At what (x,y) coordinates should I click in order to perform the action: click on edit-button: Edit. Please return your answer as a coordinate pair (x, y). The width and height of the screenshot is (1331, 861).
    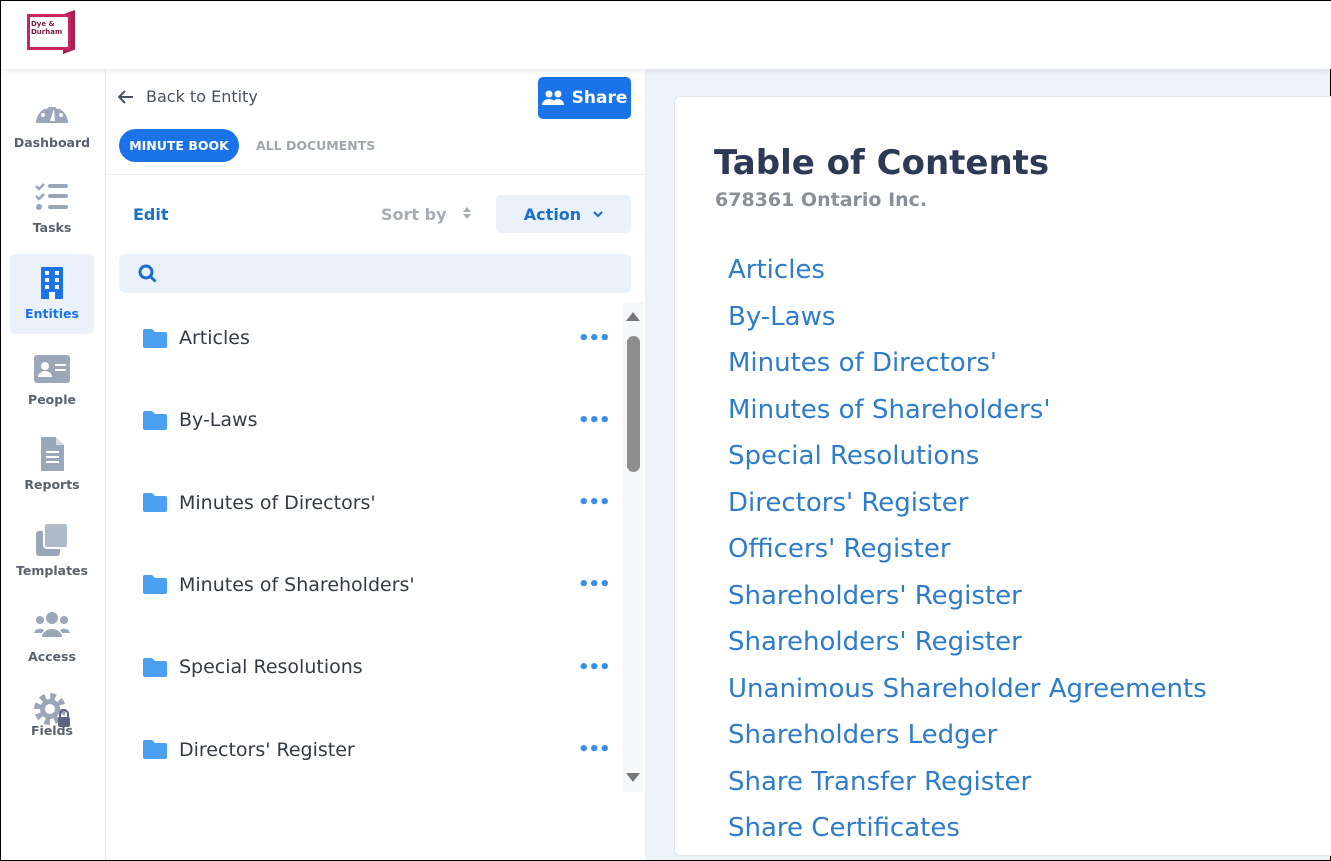
    Looking at the image, I should click on (151, 214).